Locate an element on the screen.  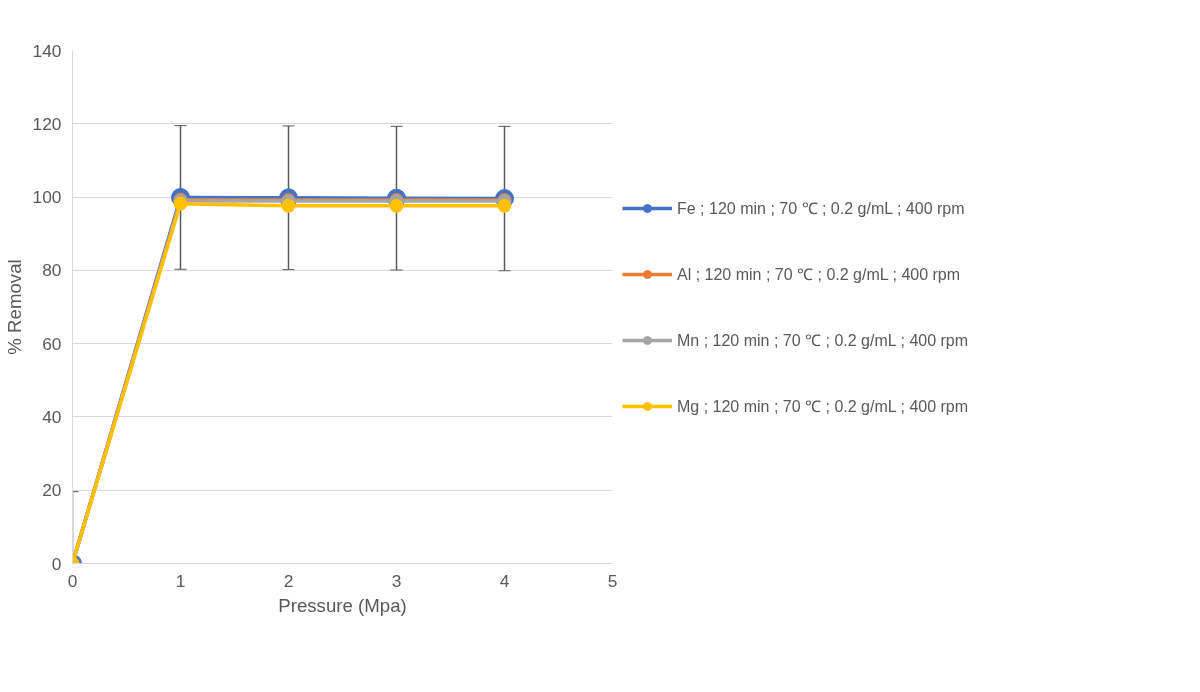
x-axis-title: Pressure (Mpa) is located at coordinates (342, 605).